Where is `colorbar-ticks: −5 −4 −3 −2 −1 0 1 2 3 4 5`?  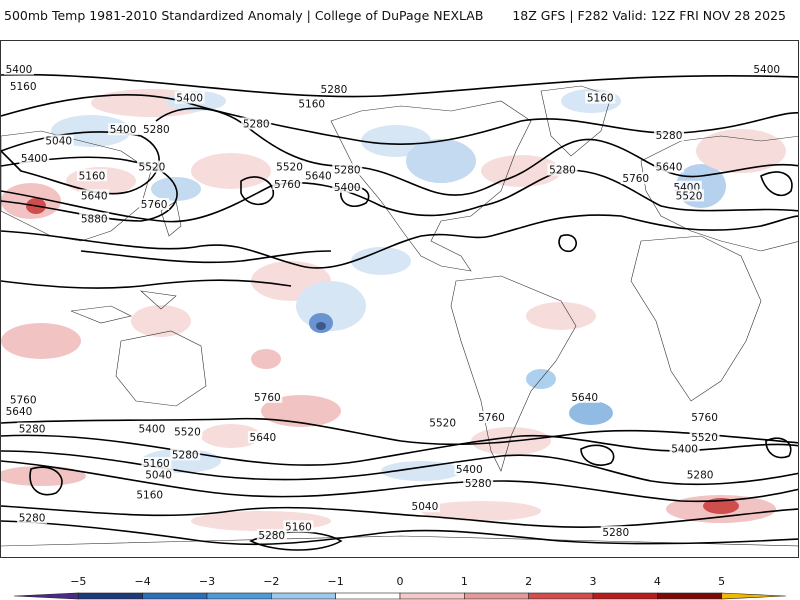
colorbar-ticks: −5 −4 −3 −2 −1 0 1 2 3 4 5 is located at coordinates (397, 581).